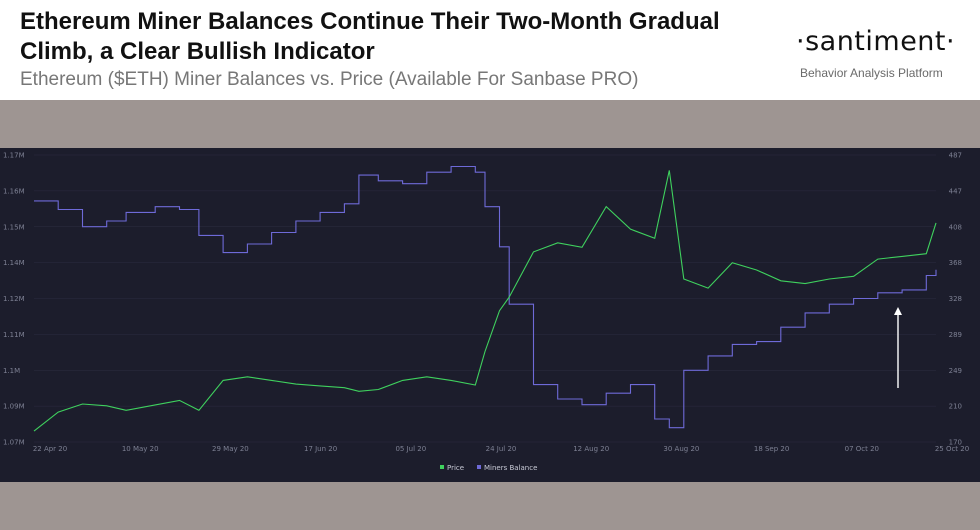  What do you see at coordinates (681, 449) in the screenshot?
I see `x-axis-tick-label: 30 Aug 20` at bounding box center [681, 449].